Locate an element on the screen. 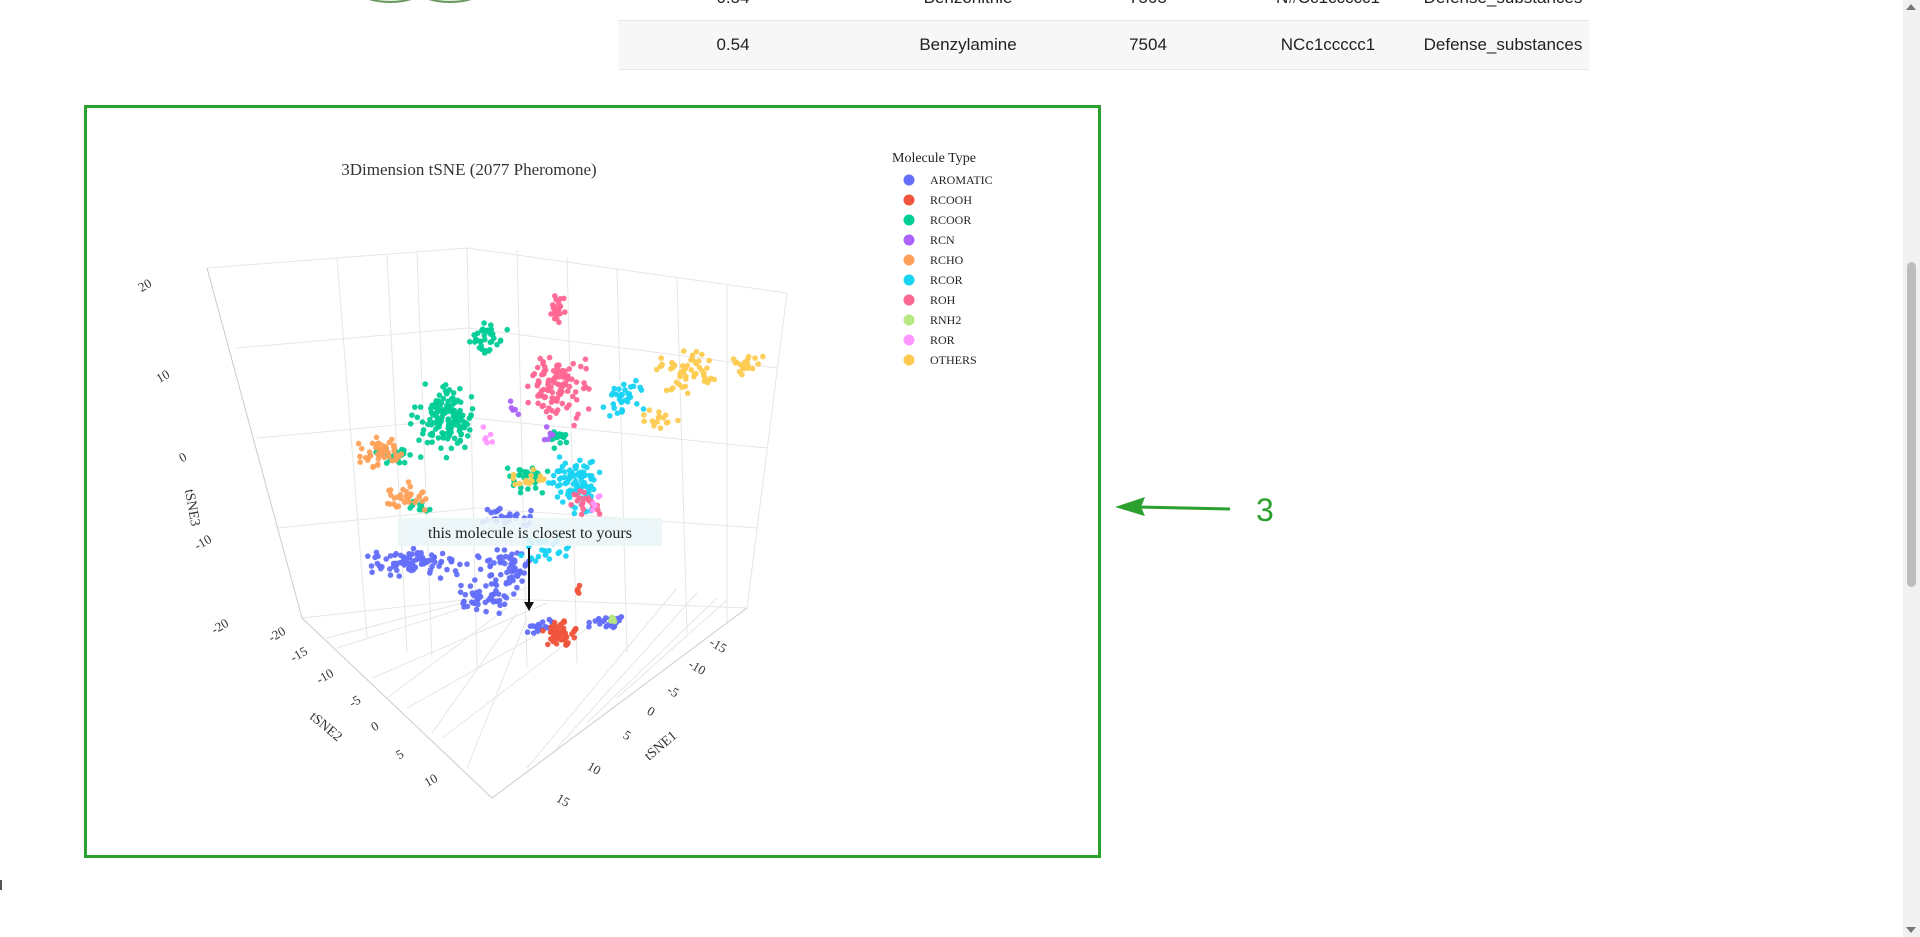 The height and width of the screenshot is (937, 1920). legend-label-rcoor: RCOOR is located at coordinates (950, 220).